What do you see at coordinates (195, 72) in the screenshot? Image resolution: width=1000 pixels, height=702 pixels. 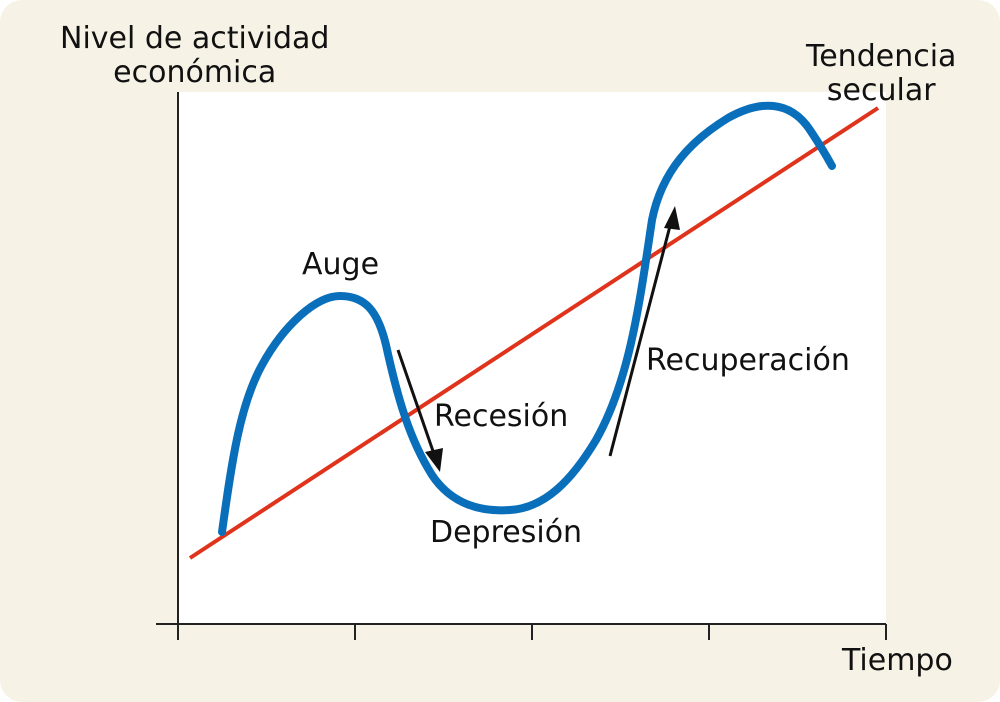 I see `y-axis-label-line2: económica` at bounding box center [195, 72].